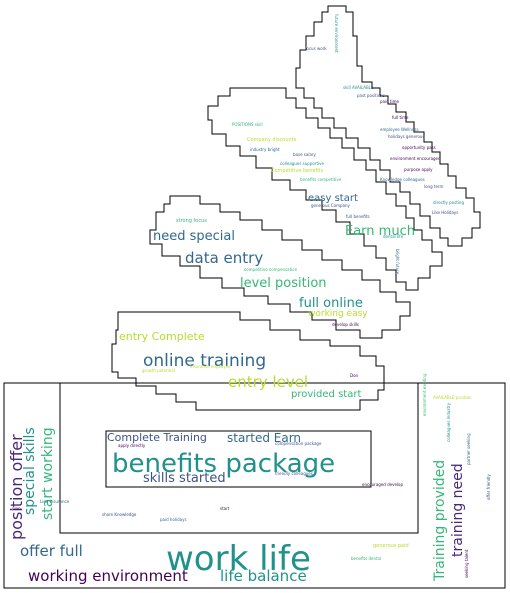 This screenshot has height=593, width=510. I want to click on cloud-word: opportunity pass, so click(419, 147).